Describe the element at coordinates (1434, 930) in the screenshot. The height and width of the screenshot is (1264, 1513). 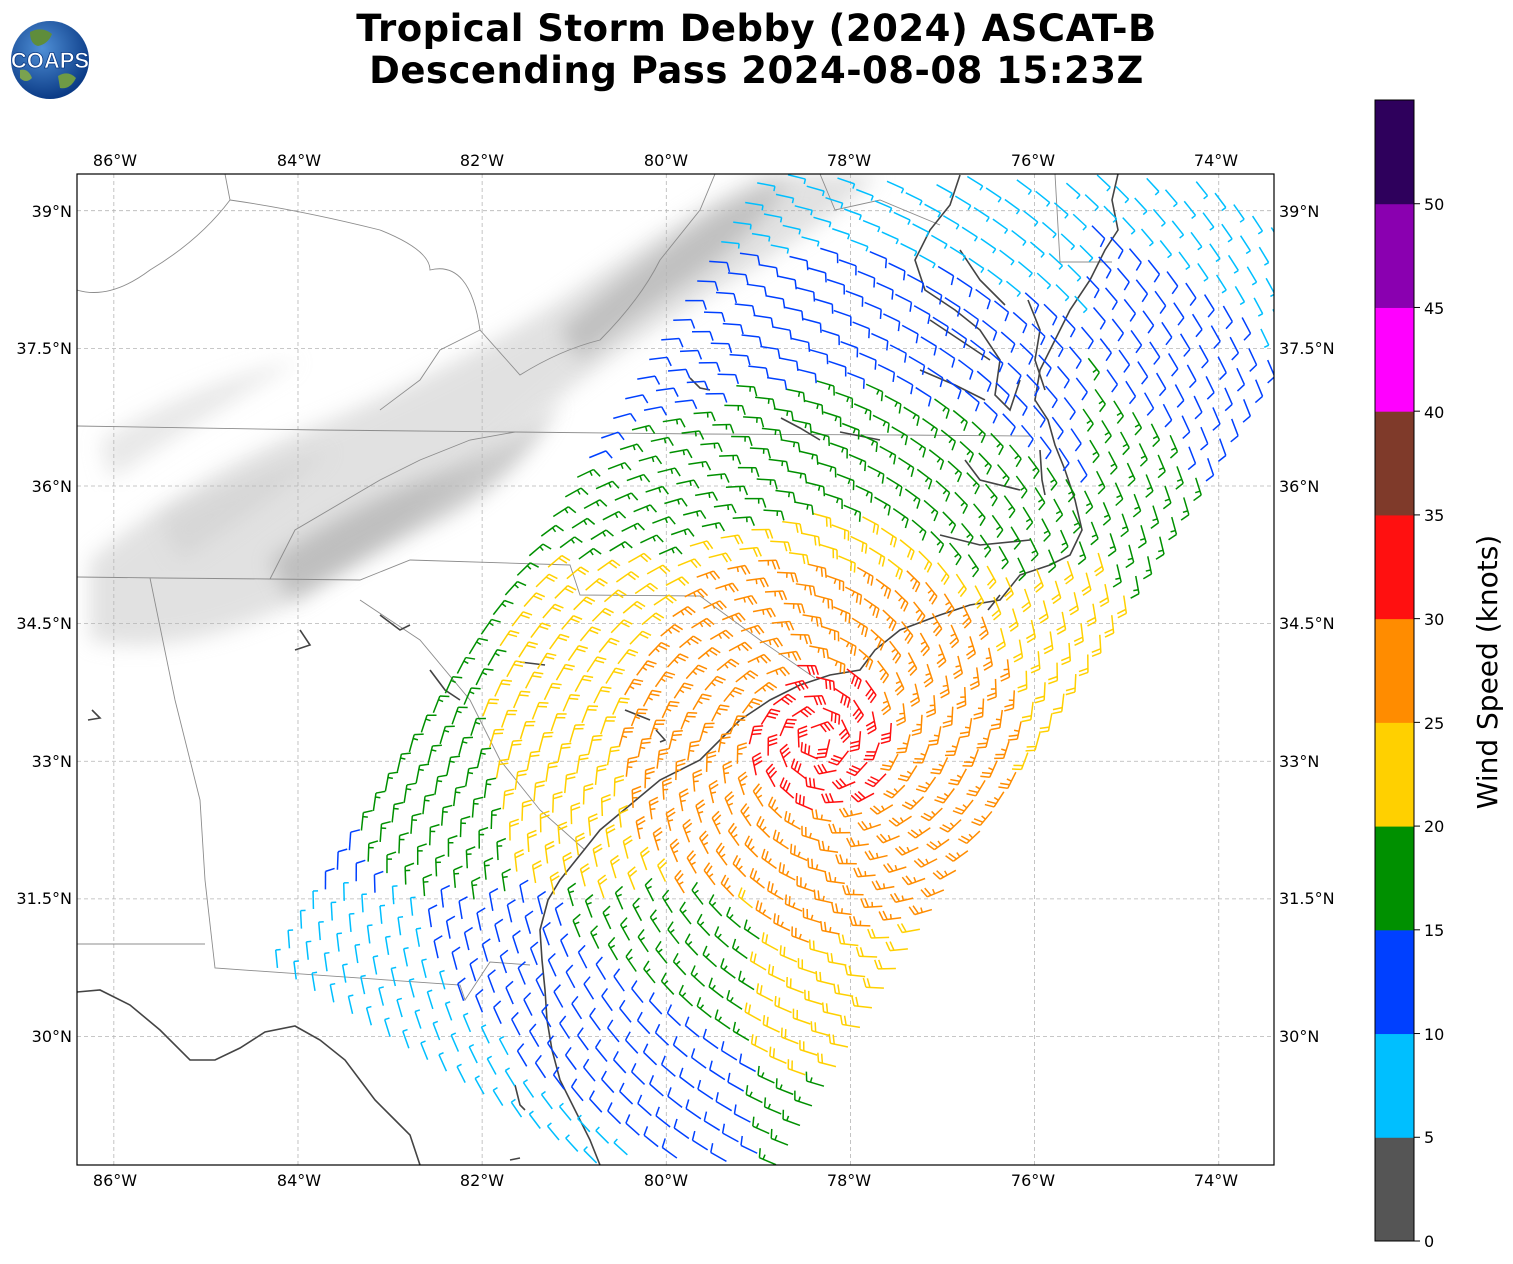
I see `colorbar-tick-label: 15` at that location.